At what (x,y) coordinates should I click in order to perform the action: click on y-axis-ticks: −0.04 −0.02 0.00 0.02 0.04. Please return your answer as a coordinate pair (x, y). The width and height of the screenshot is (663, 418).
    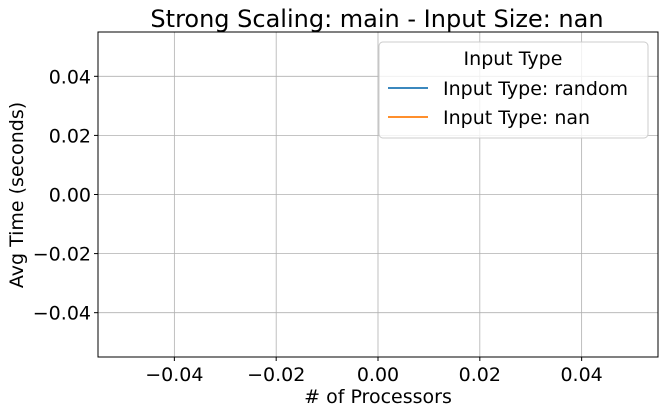
    Looking at the image, I should click on (65, 195).